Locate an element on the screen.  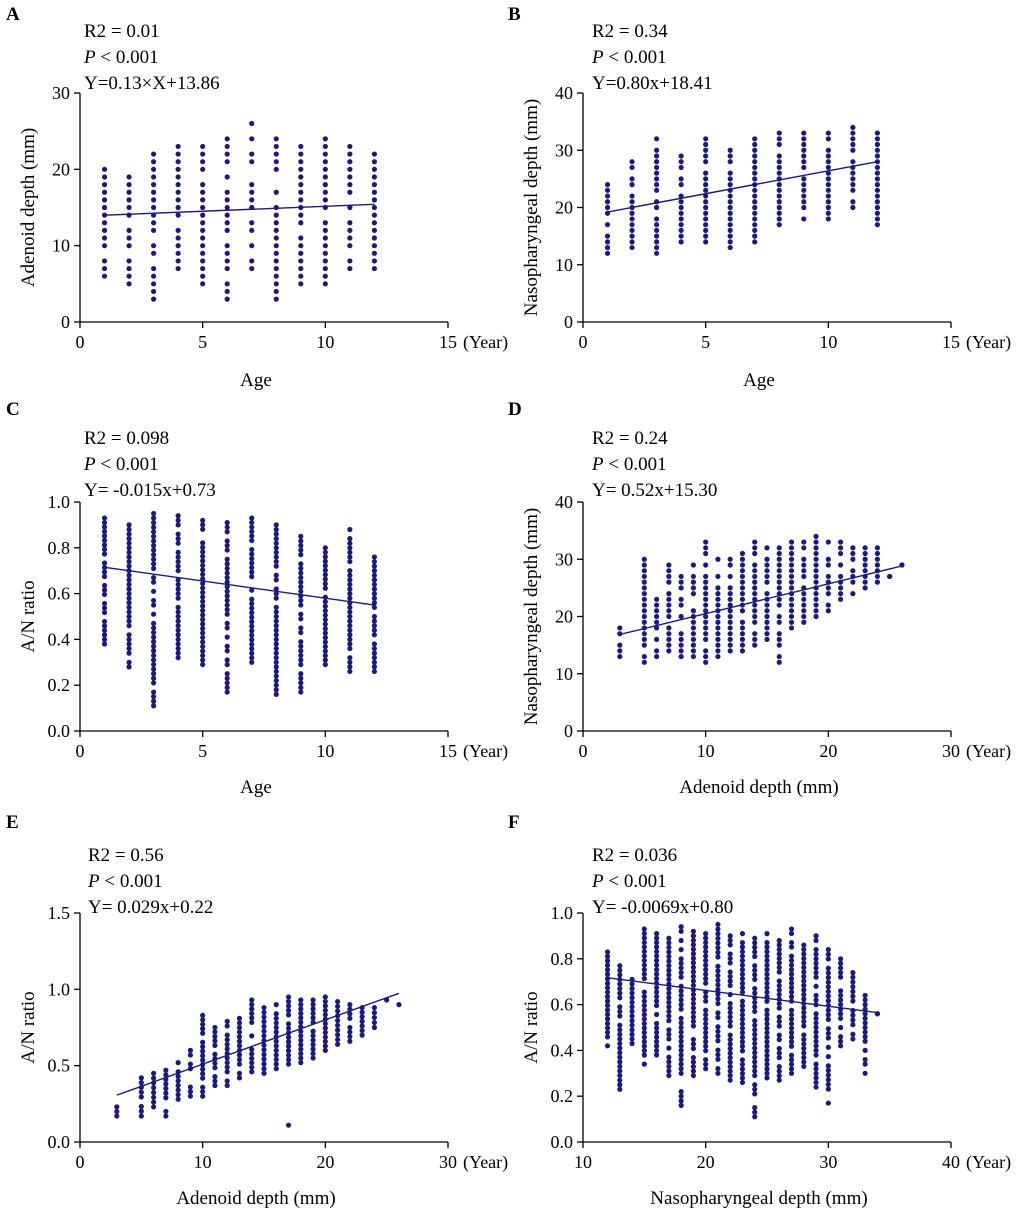
panel-letter: E is located at coordinates (12, 822).